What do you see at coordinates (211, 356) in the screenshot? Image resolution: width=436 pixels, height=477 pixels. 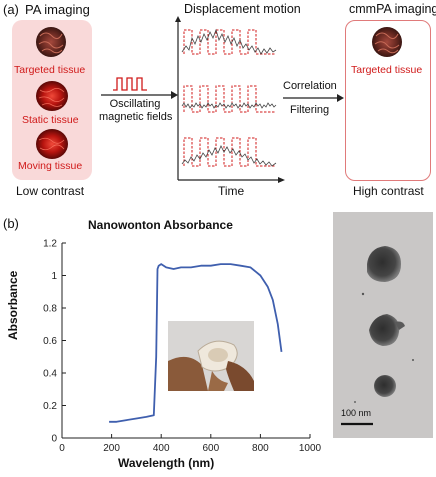 I see `inset-photo` at bounding box center [211, 356].